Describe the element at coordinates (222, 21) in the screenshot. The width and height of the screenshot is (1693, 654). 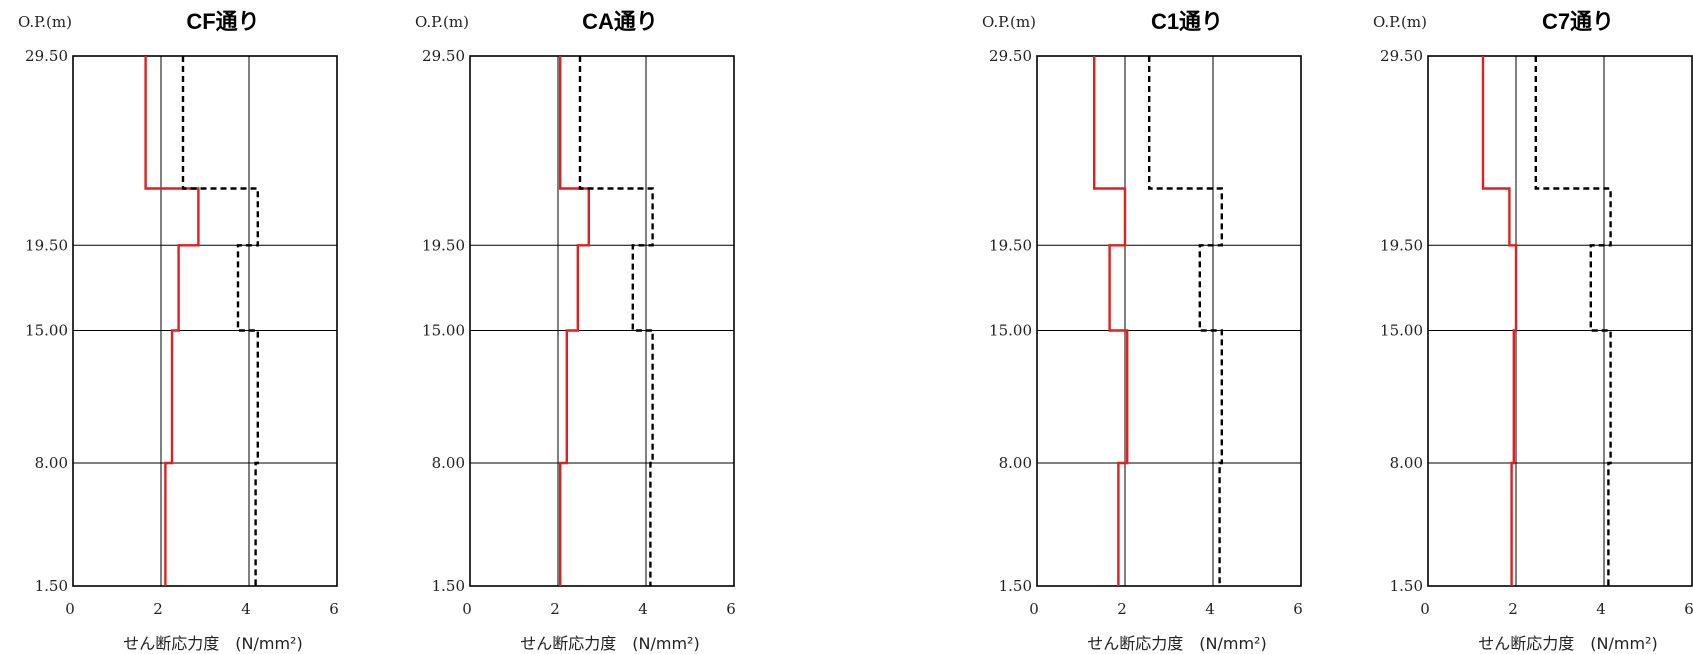
I see `chart-title: CF通り` at that location.